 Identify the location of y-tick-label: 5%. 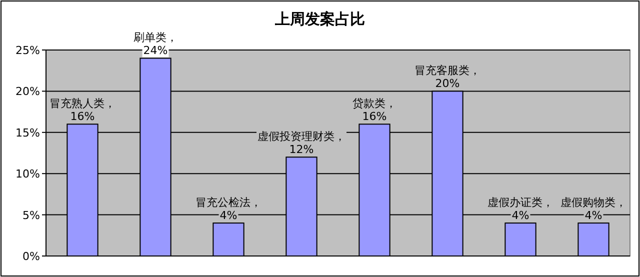
(31, 215).